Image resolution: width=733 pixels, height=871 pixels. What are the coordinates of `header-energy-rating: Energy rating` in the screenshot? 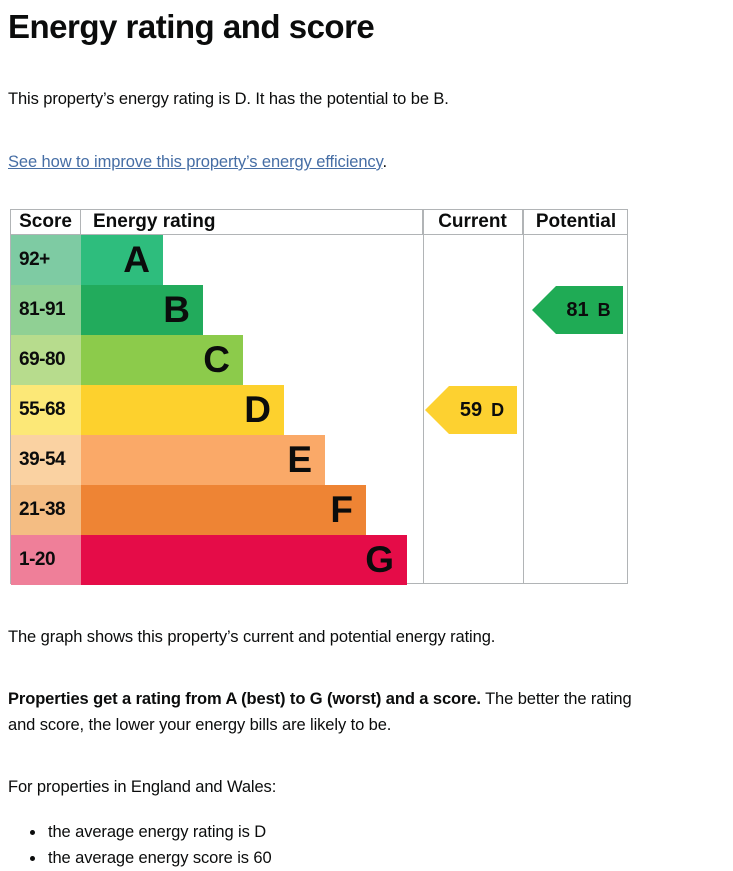 It's located at (252, 222).